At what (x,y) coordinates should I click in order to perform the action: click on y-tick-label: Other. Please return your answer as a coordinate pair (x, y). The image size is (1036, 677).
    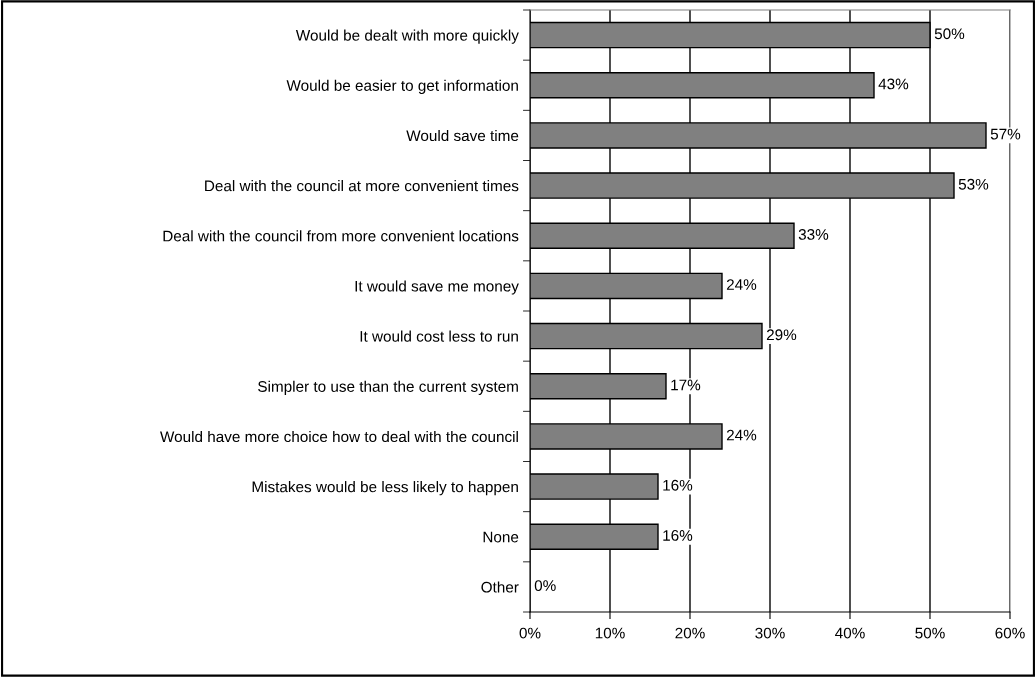
    Looking at the image, I should click on (500, 587).